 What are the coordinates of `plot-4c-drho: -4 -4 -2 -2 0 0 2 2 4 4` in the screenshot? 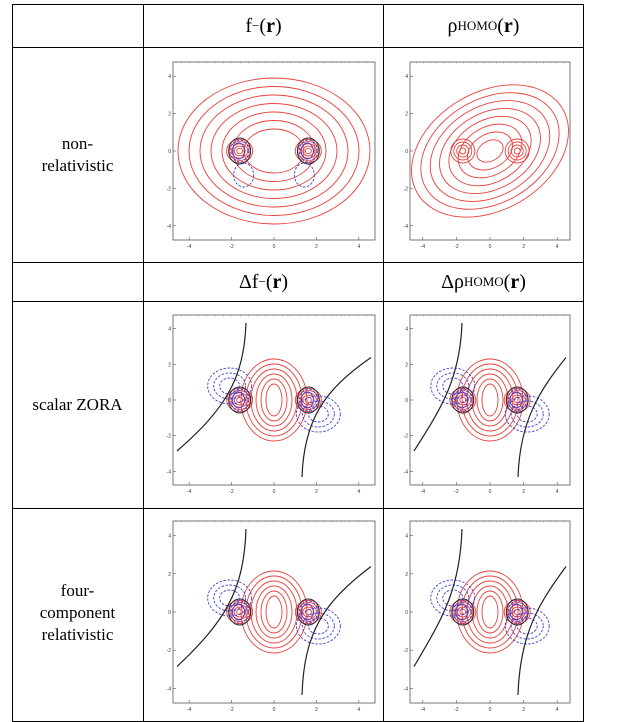 It's located at (488, 615).